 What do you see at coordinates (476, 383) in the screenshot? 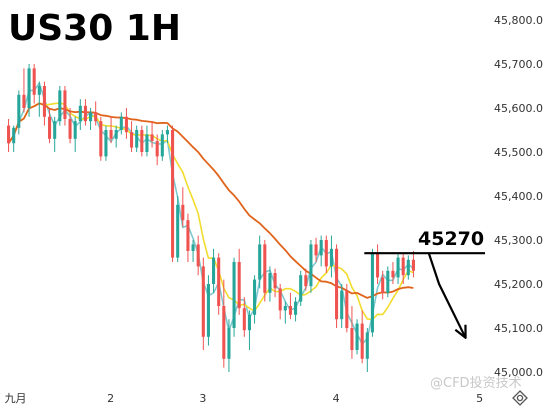
I see `watermark: @CFD投资技术` at bounding box center [476, 383].